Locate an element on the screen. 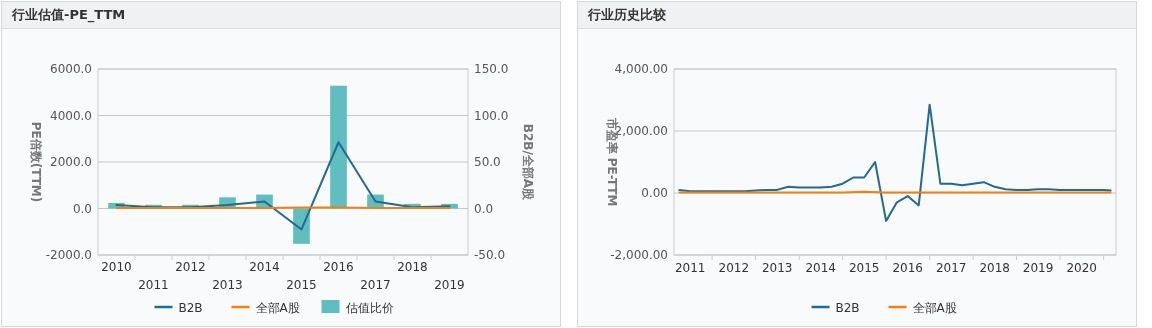 The image size is (1152, 328). chart-title: 行业估值-PE_TTM is located at coordinates (281, 15).